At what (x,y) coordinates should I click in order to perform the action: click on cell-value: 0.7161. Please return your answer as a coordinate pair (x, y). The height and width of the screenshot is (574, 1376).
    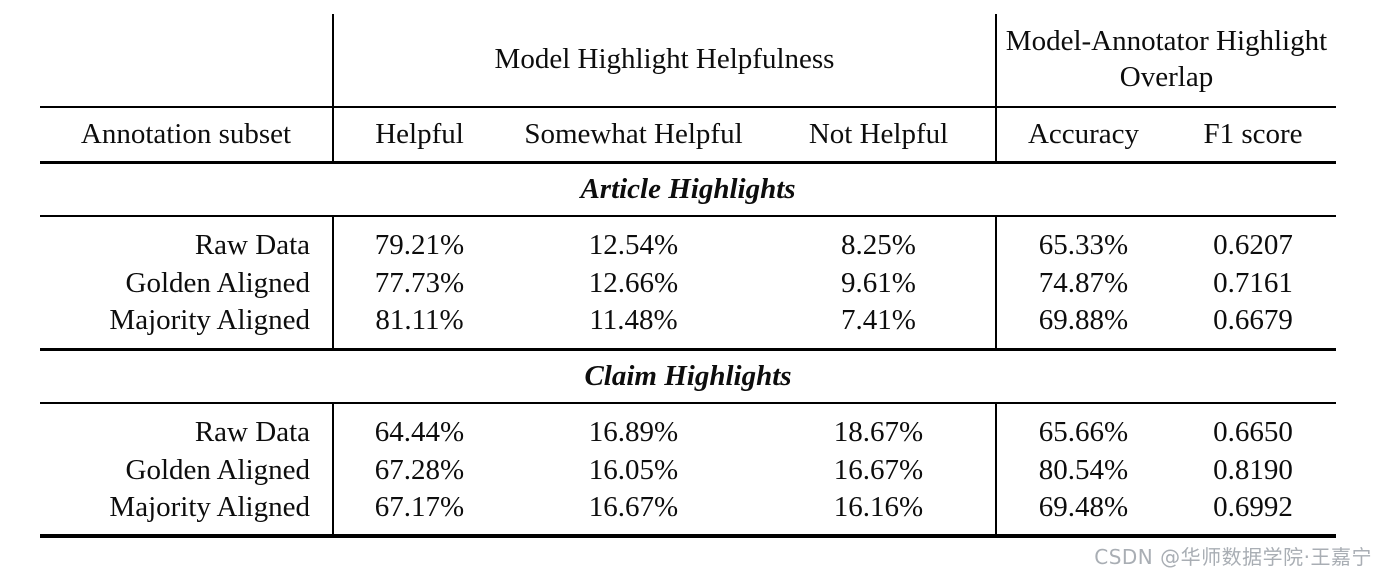
    Looking at the image, I should click on (1253, 282).